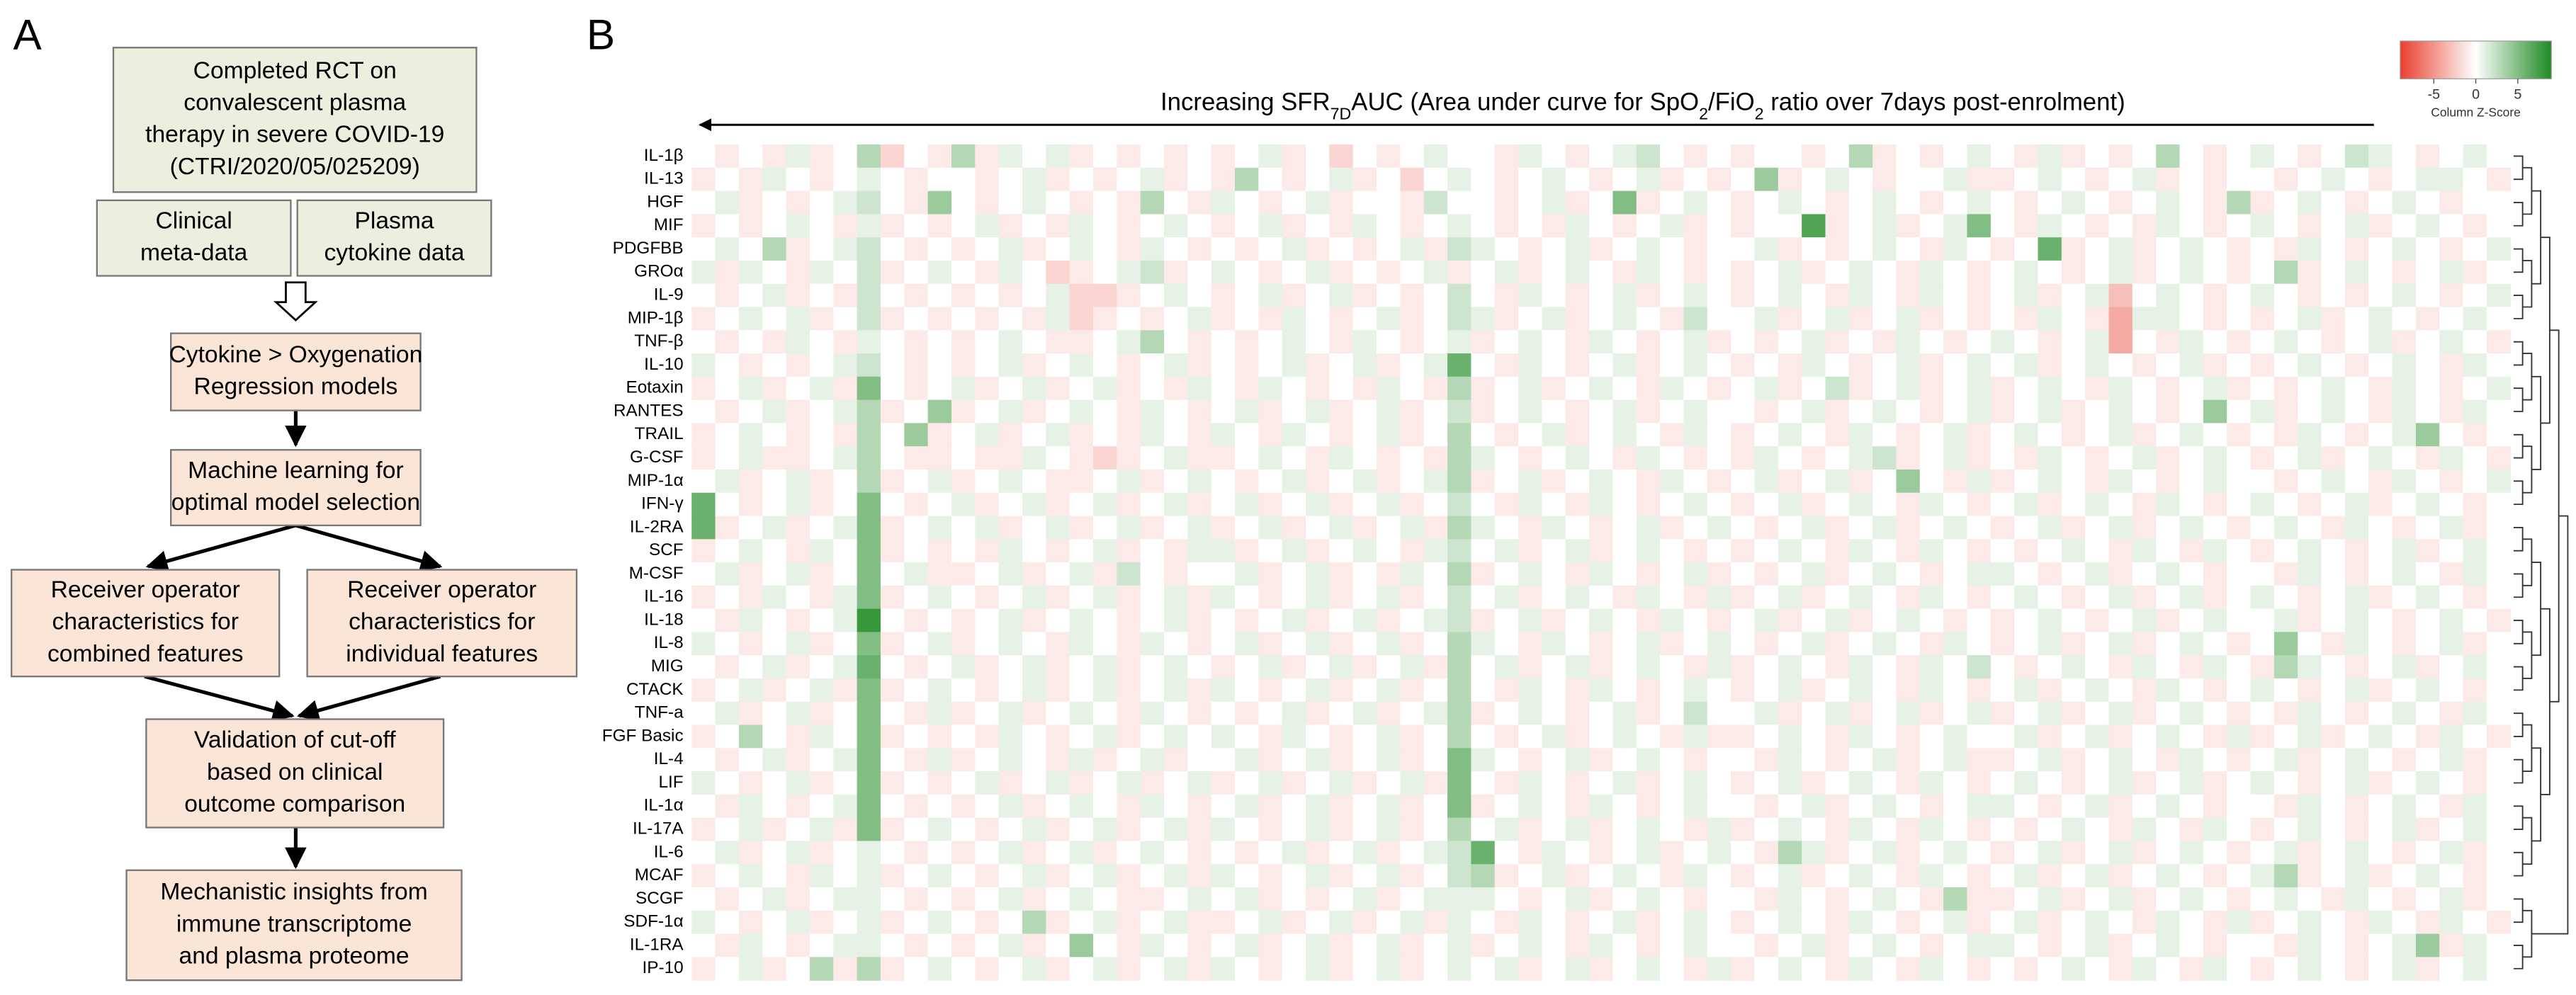 Image resolution: width=2576 pixels, height=995 pixels. Describe the element at coordinates (664, 155) in the screenshot. I see `row-label: IL-1β` at that location.